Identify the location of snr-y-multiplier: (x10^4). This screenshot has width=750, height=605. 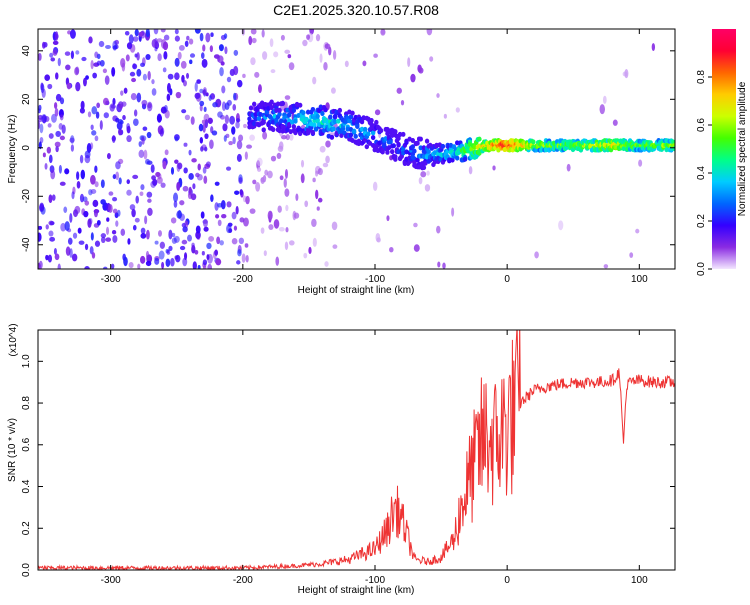
(13, 339).